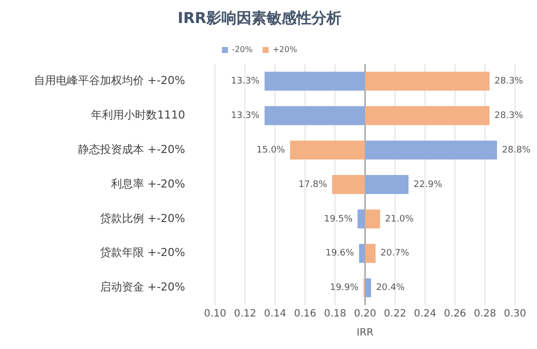  What do you see at coordinates (425, 314) in the screenshot?
I see `x-tick-label: 0.24` at bounding box center [425, 314].